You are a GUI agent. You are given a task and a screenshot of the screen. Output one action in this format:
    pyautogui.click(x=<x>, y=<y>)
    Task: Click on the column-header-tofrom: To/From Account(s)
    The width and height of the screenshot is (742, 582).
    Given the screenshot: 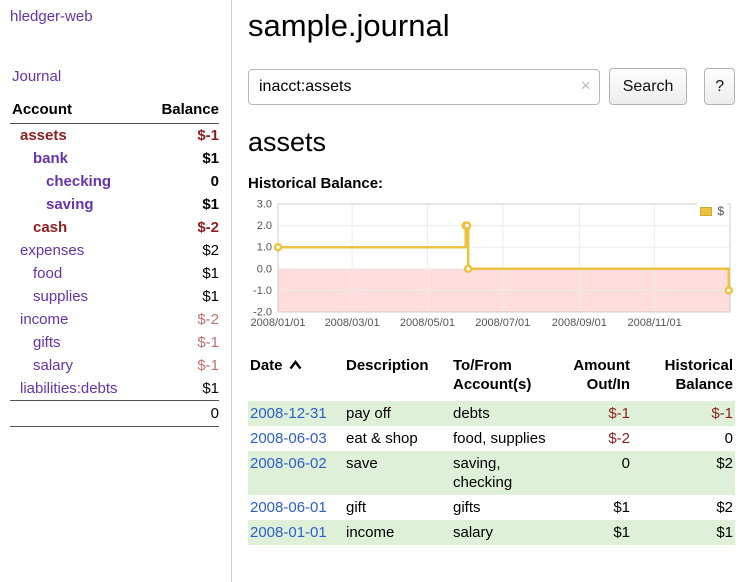 What is the action you would take?
    pyautogui.click(x=492, y=375)
    